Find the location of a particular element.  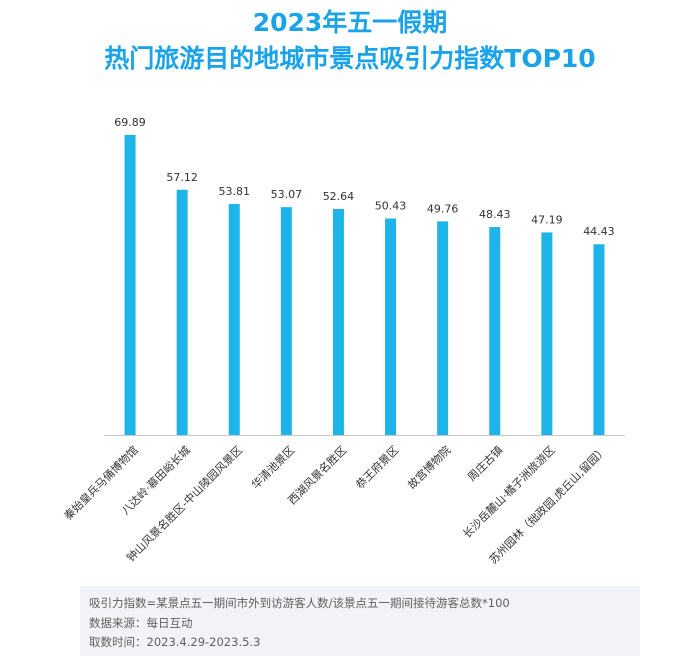

data-period-note: 取数时间：2023.4.29-2023.5.3 is located at coordinates (175, 642).